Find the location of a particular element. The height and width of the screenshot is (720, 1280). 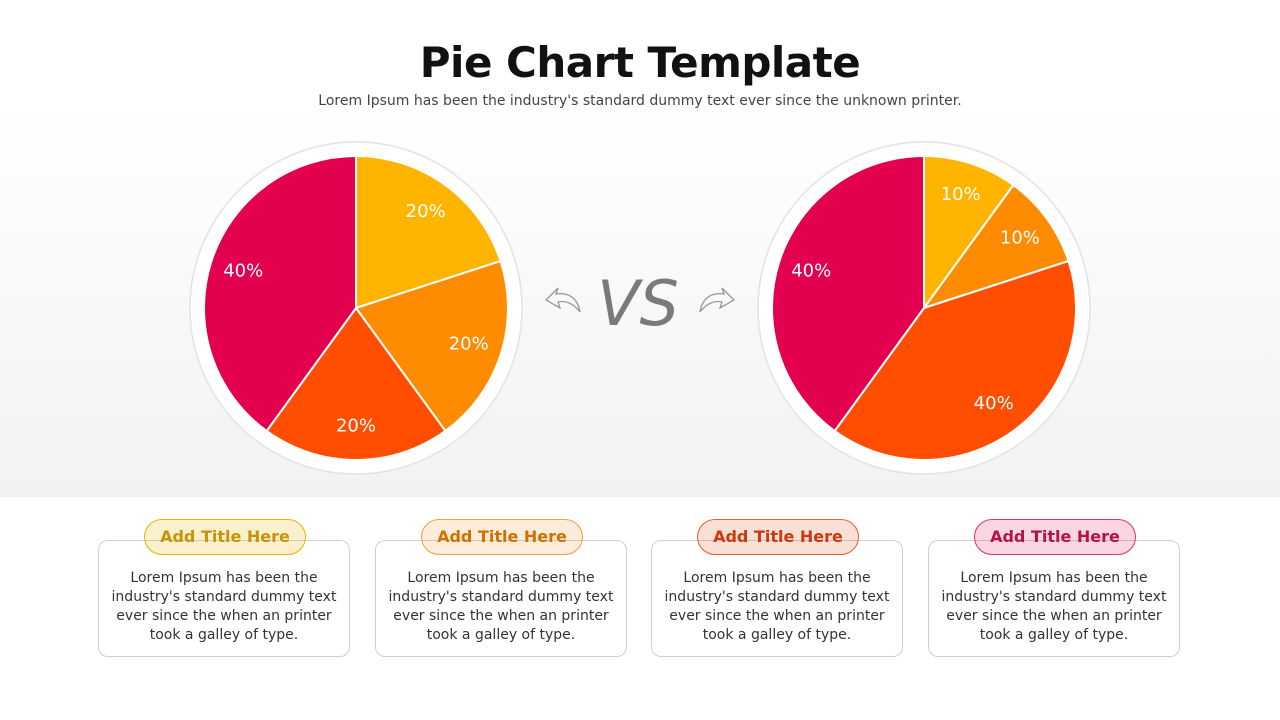

title: Pie Chart Template is located at coordinates (640, 62).